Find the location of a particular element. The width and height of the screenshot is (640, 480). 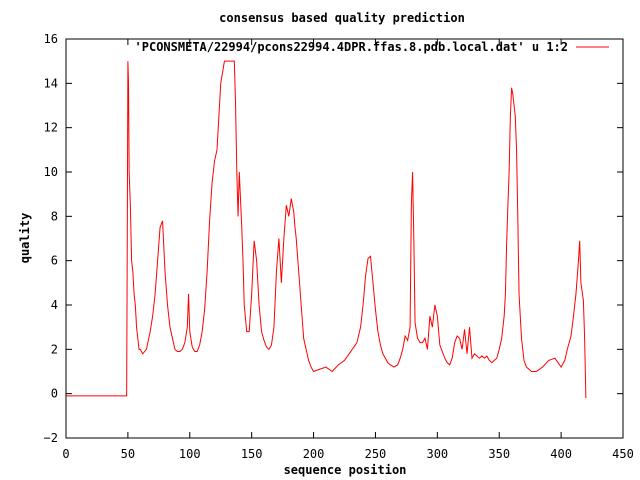

x-tick-label: 400 is located at coordinates (561, 454).